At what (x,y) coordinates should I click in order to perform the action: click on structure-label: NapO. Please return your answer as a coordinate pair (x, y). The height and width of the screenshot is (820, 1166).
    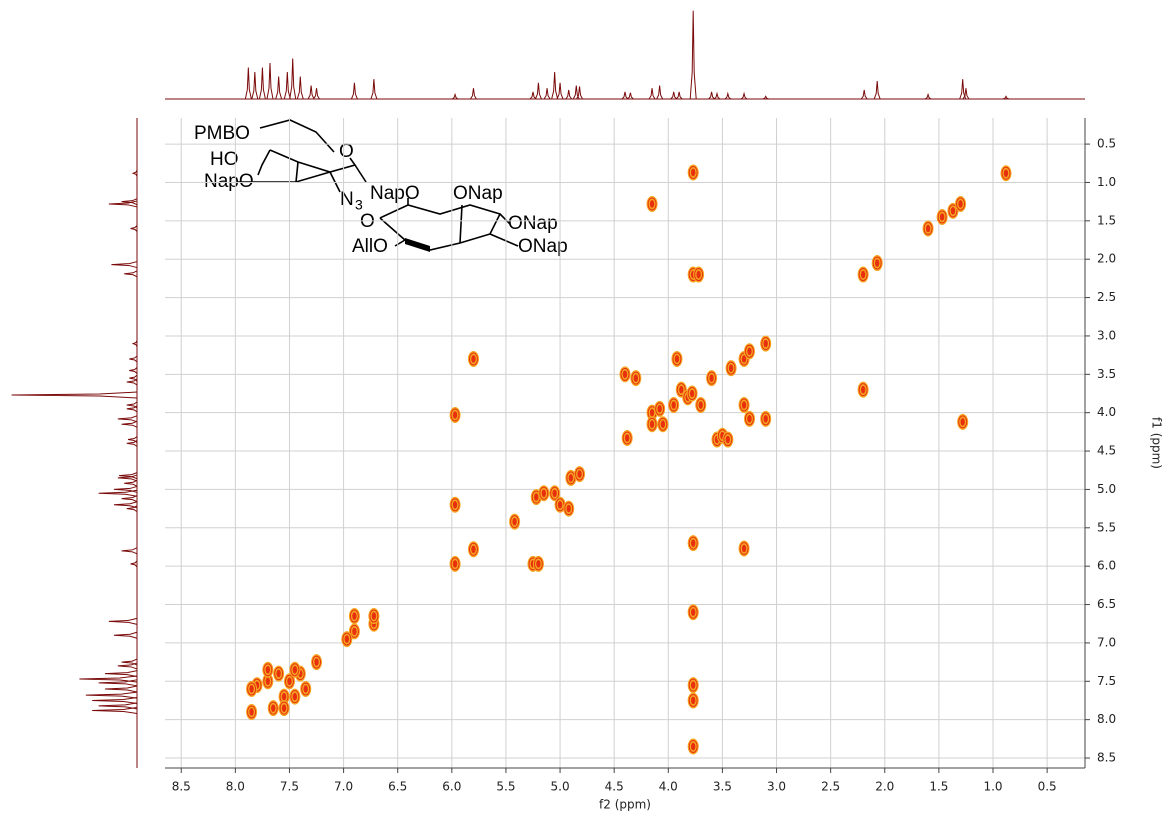
    Looking at the image, I should click on (229, 181).